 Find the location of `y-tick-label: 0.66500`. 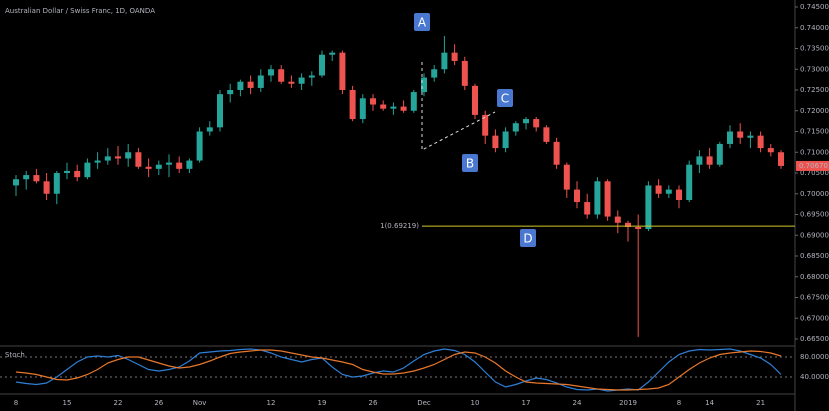

y-tick-label: 0.66500 is located at coordinates (814, 339).